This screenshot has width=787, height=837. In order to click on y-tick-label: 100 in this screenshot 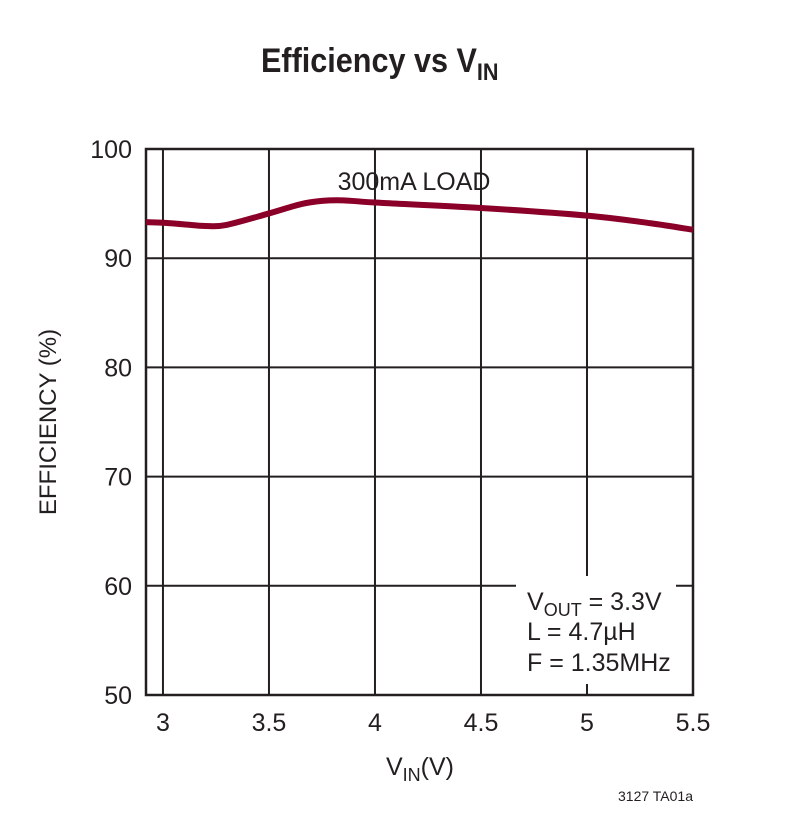, I will do `click(111, 150)`.